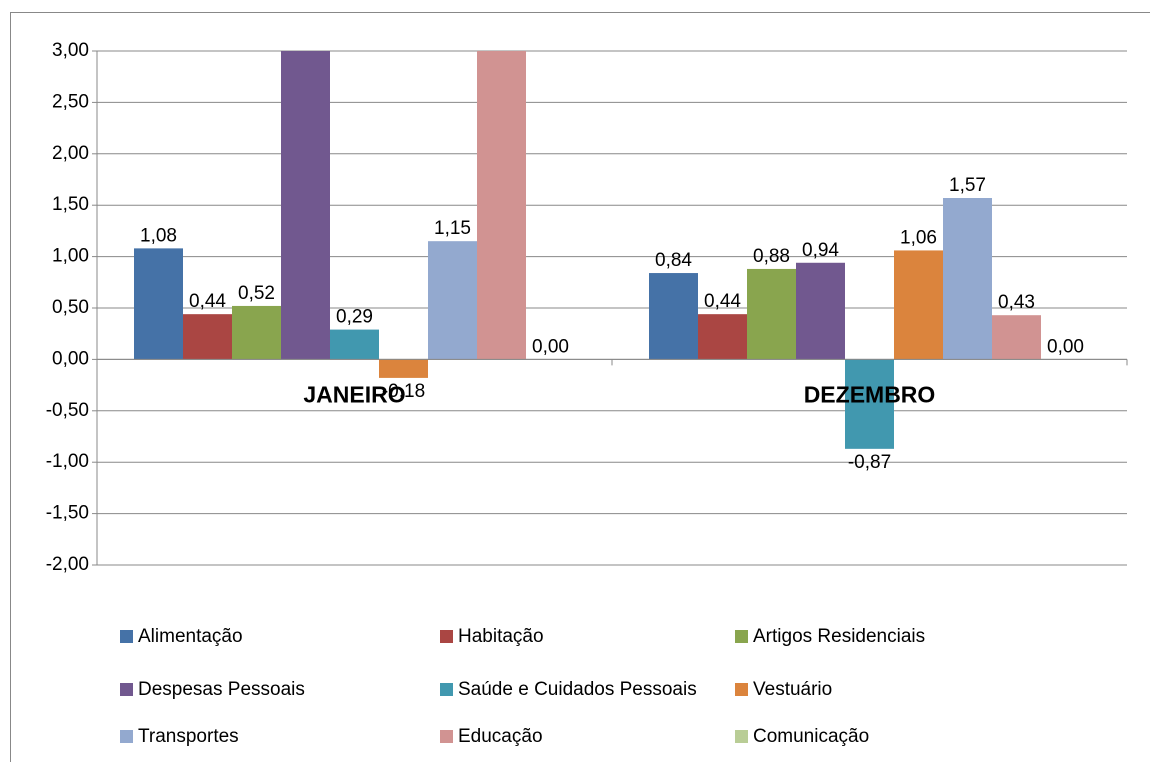 This screenshot has height=762, width=1150. I want to click on y-tick-label: -2,00, so click(67, 564).